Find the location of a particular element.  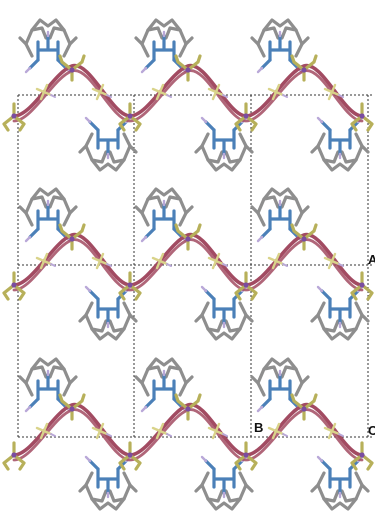

axis-label-b: B is located at coordinates (259, 427).